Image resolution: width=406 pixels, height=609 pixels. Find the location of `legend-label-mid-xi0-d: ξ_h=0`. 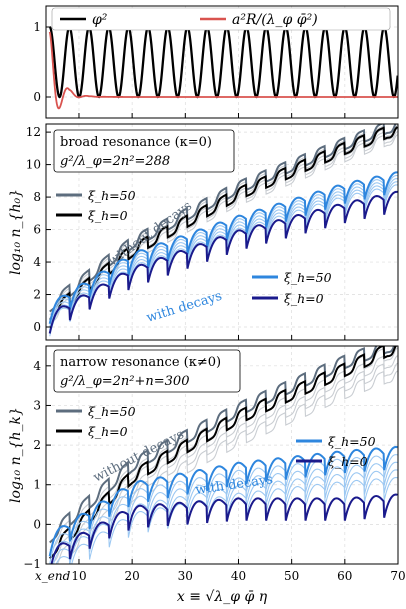

legend-label-mid-xi0-d: ξ_h=0 is located at coordinates (304, 298).